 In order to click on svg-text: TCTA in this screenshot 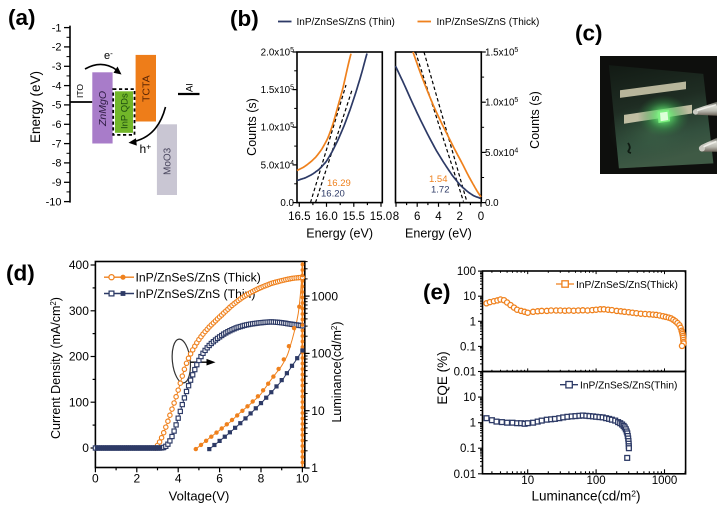, I will do `click(147, 88)`.